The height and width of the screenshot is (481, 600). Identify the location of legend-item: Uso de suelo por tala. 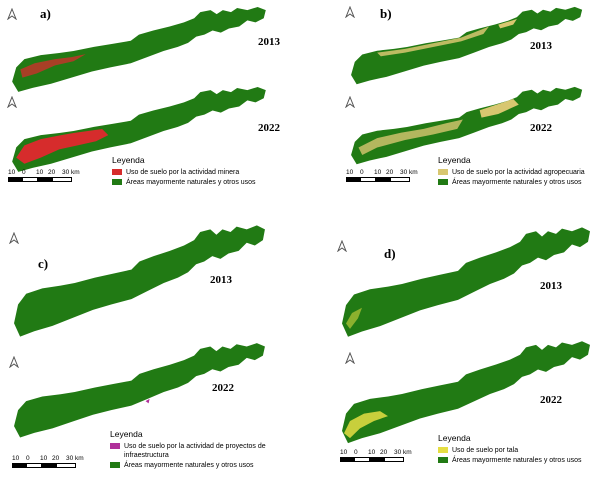
(519, 450).